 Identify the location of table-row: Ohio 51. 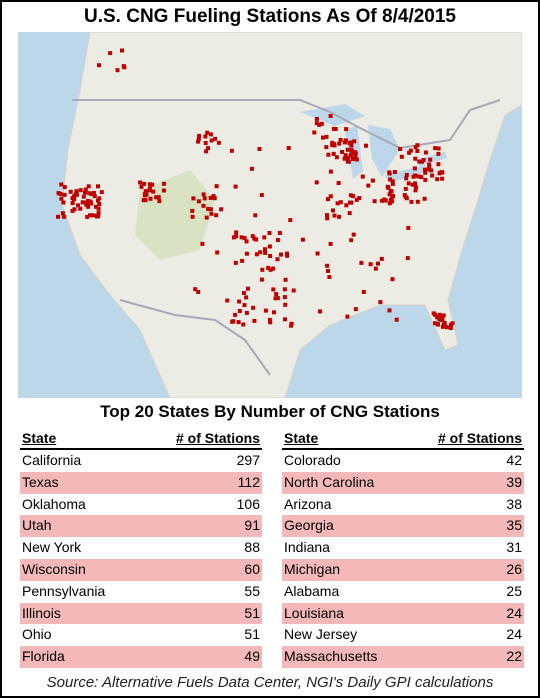
(141, 635).